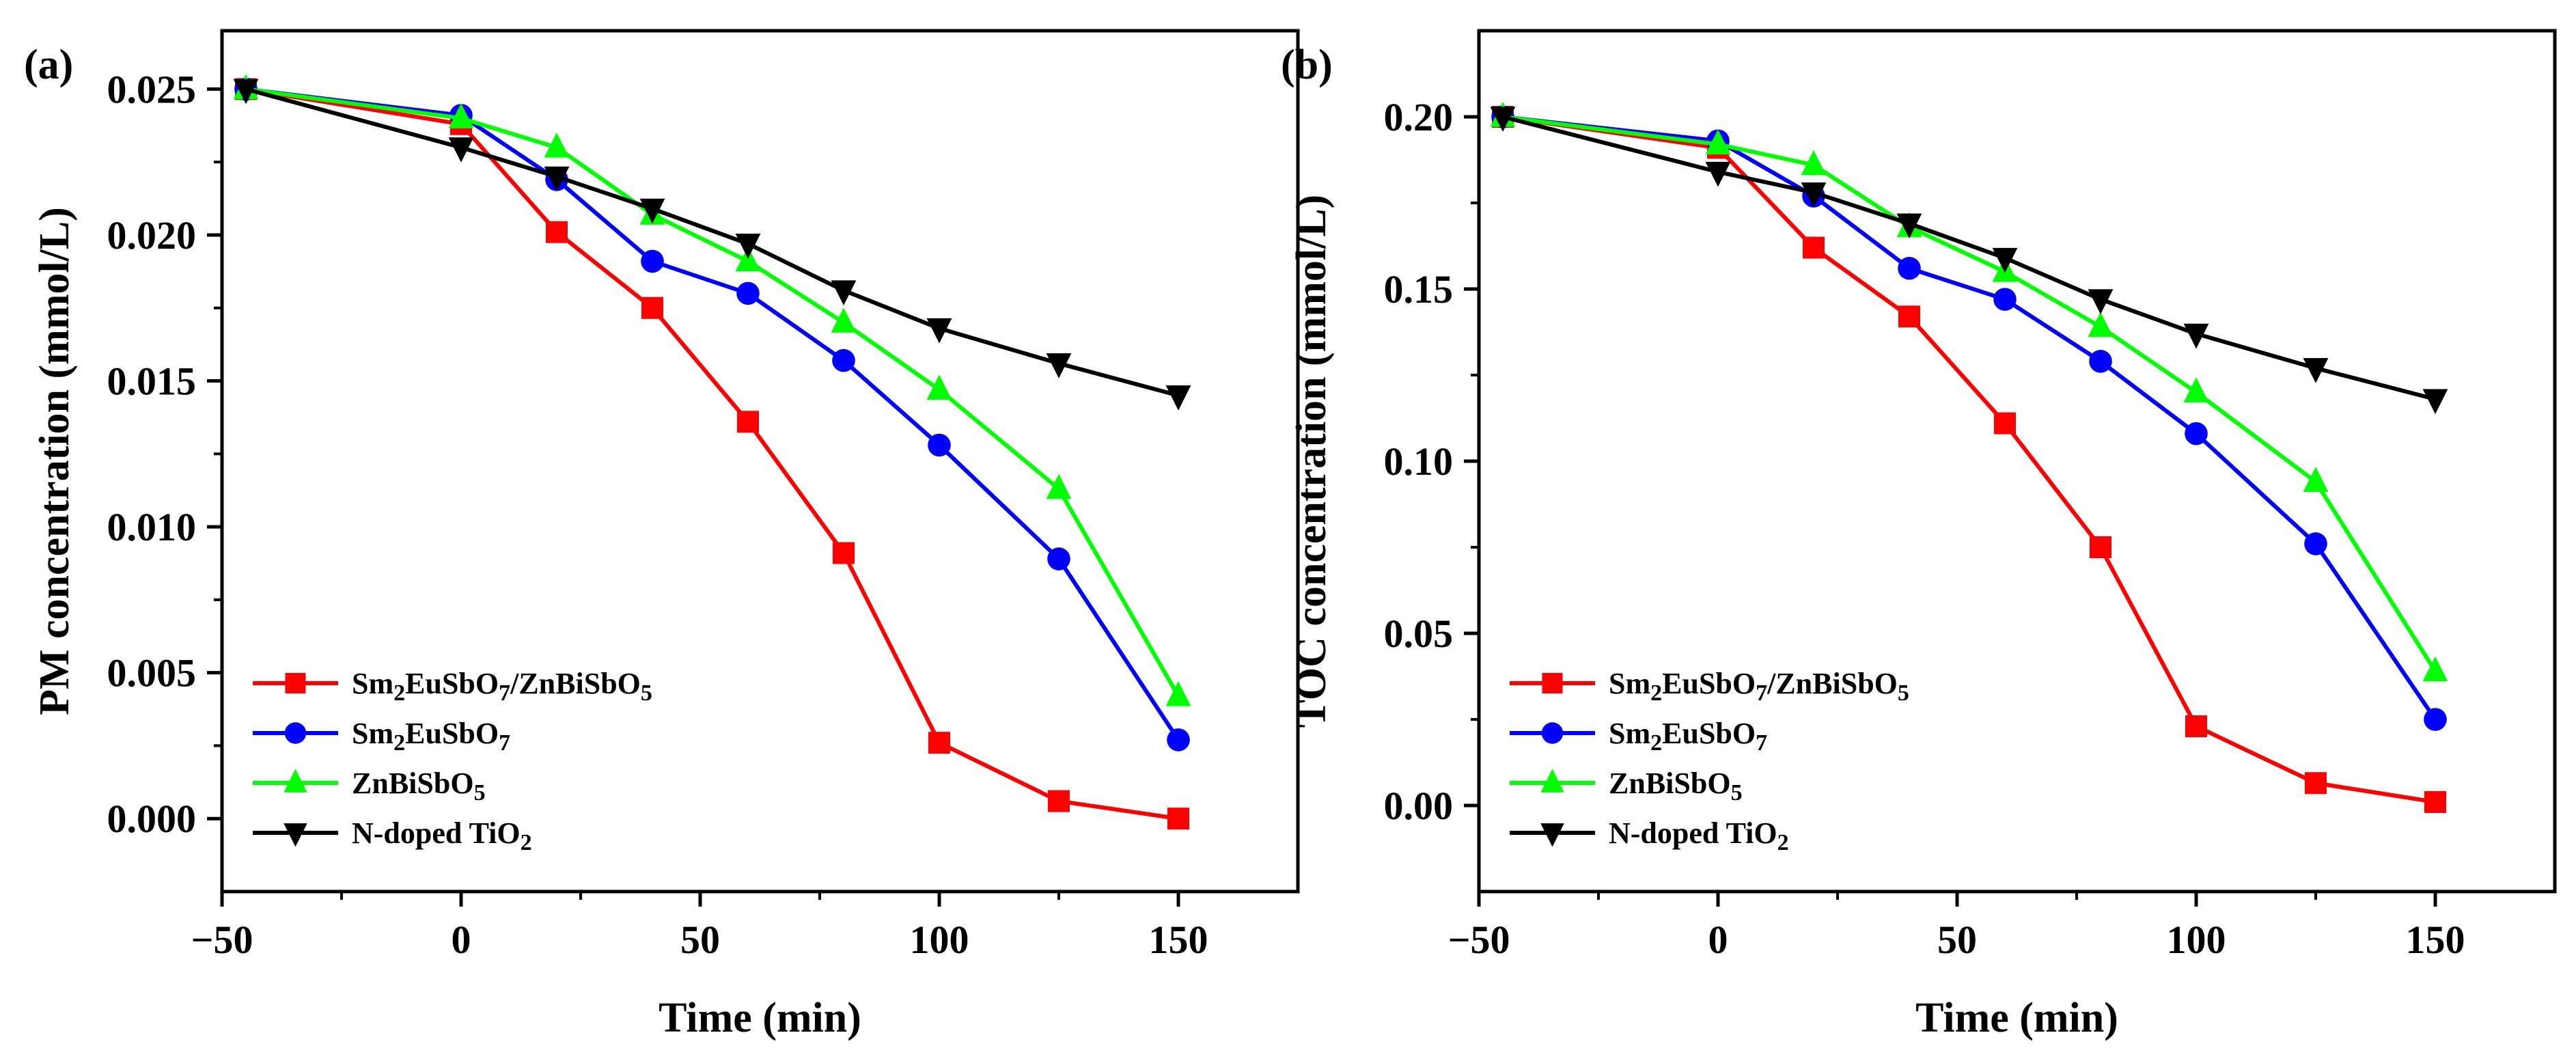 Image resolution: width=2576 pixels, height=1061 pixels. I want to click on legend-label: N-doped TiO2, so click(442, 835).